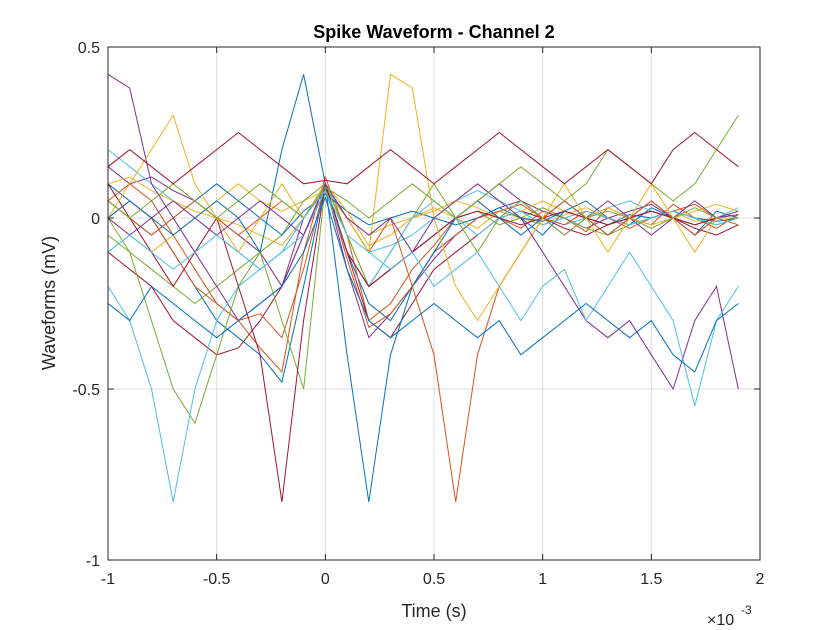 This screenshot has height=630, width=840. I want to click on x-axis-label: Time (s), so click(433, 611).